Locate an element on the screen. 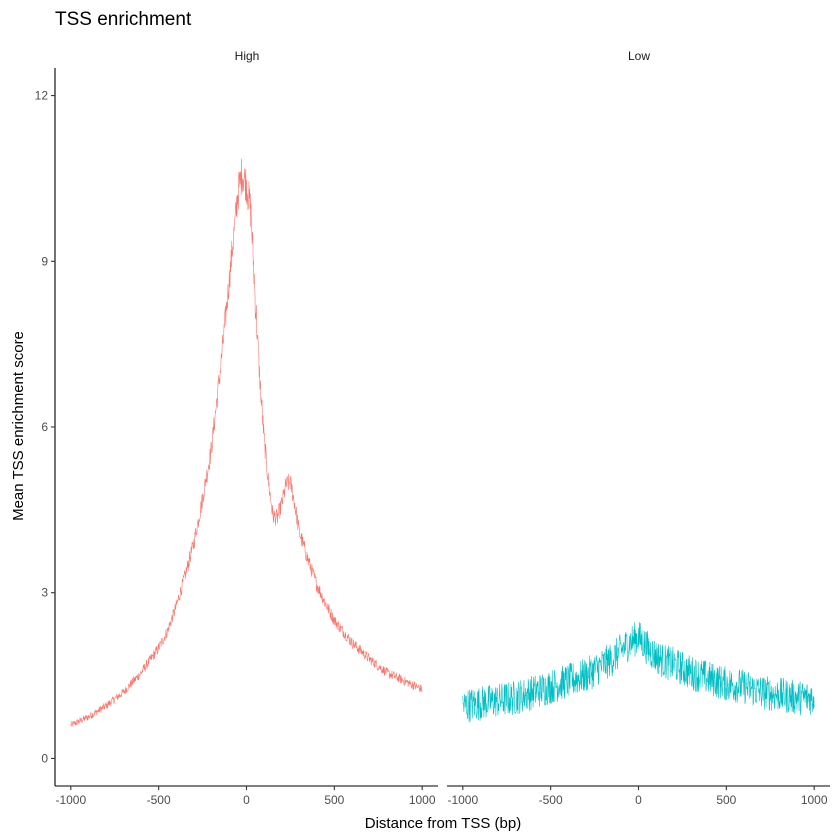  series-line-low is located at coordinates (638, 672).